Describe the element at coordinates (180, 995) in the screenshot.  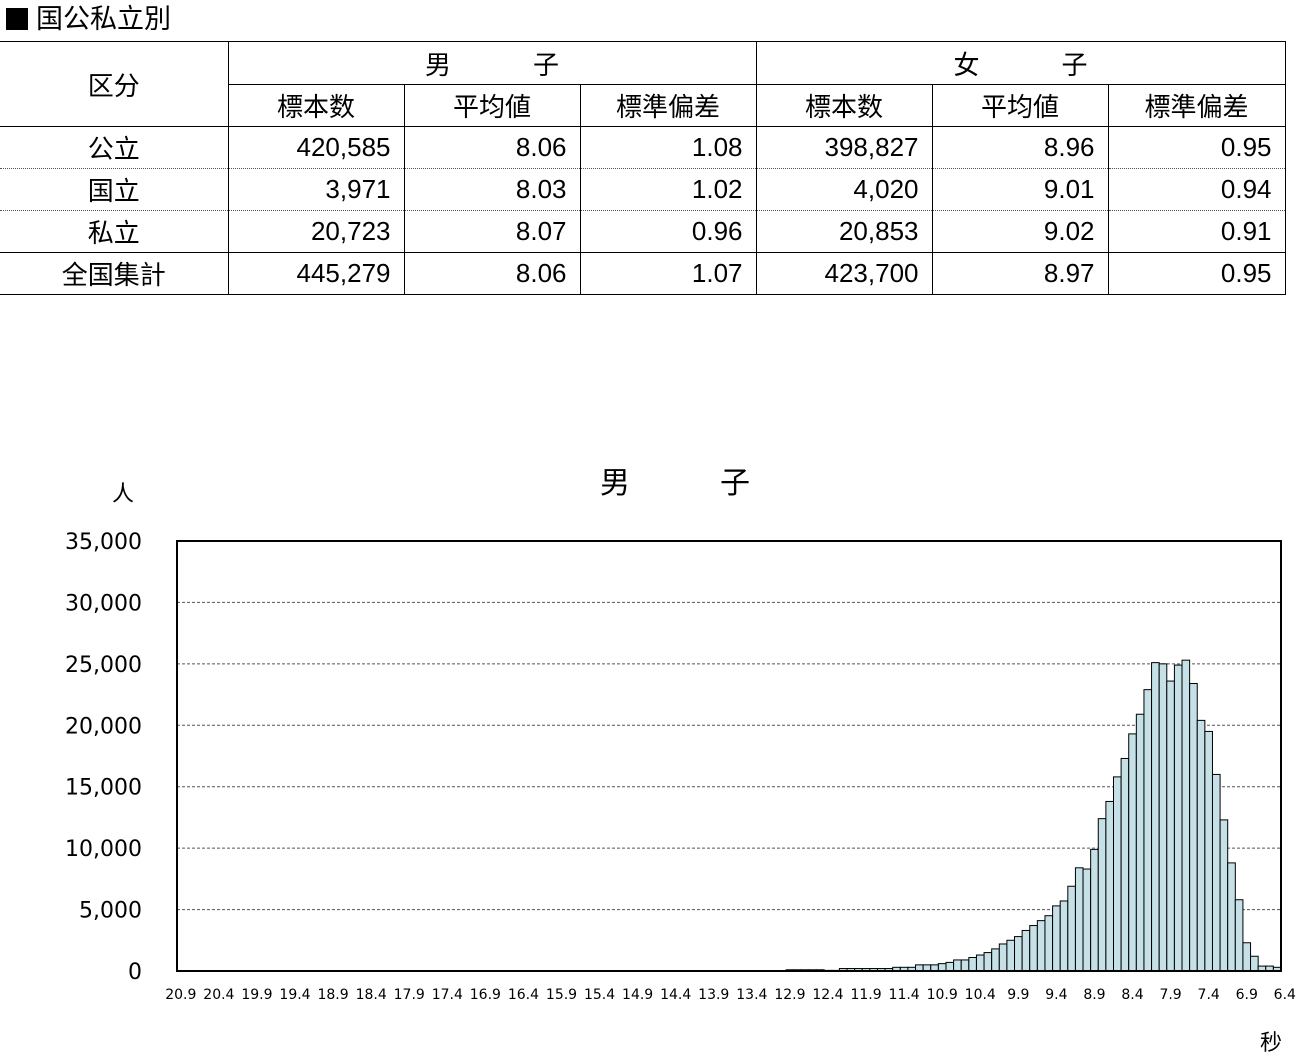
I see `x-tick-label: 20.9` at that location.